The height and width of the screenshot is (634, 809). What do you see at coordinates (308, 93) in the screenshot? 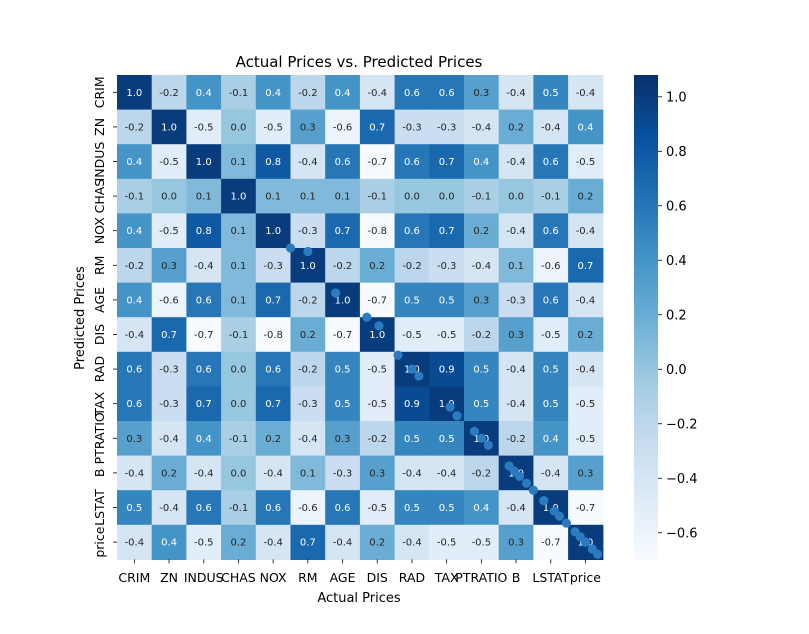
I see `heatmap-cell-label: -0.2` at bounding box center [308, 93].